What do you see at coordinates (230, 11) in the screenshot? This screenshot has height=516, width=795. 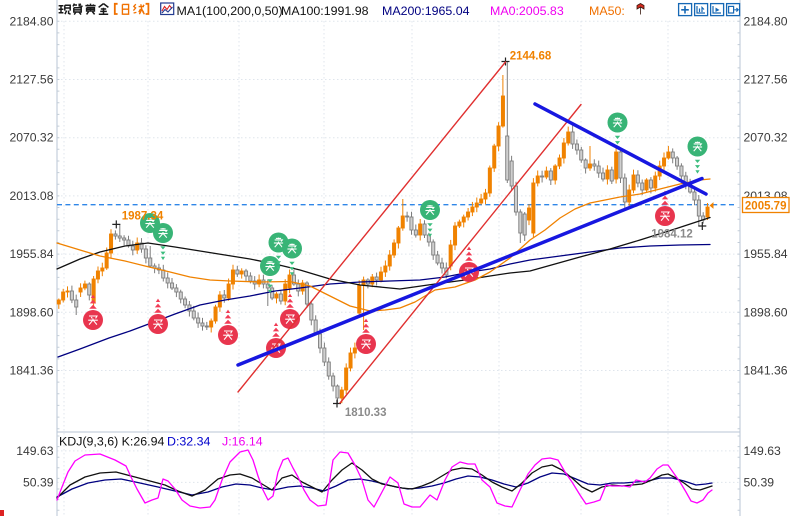 I see `svg-text: MA1(100,200,0,50)` at bounding box center [230, 11].